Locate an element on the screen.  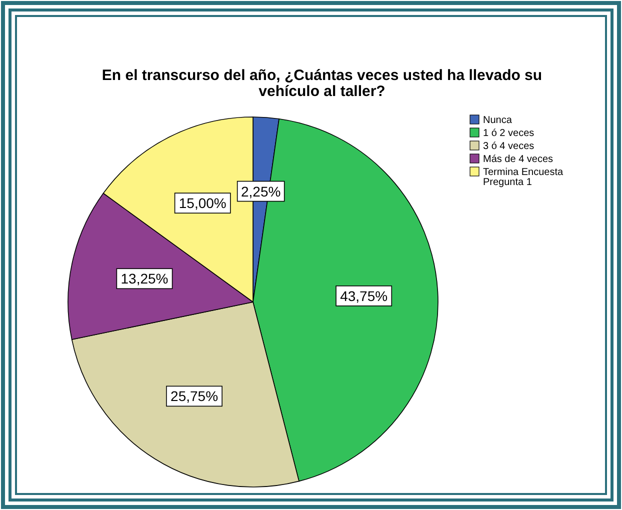
data-label: 43,75% is located at coordinates (364, 296).